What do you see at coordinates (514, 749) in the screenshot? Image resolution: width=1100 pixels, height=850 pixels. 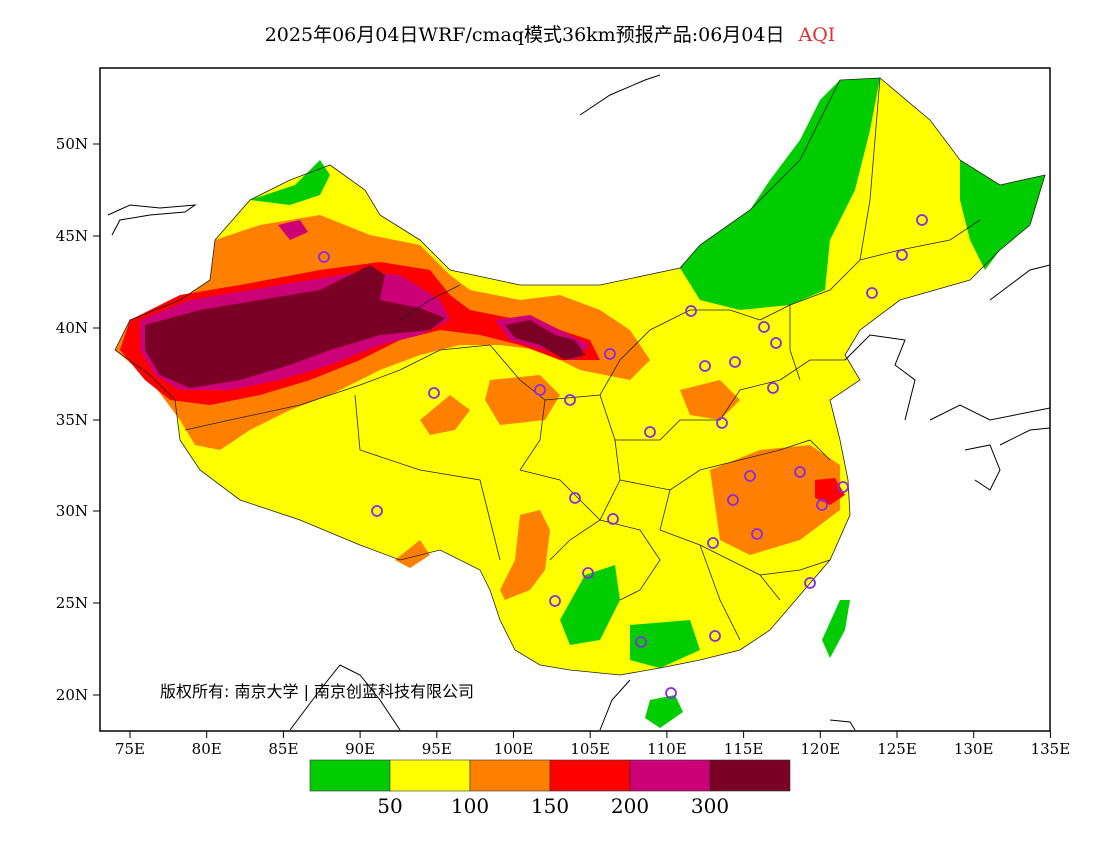 I see `lon-tick-label: 100E` at bounding box center [514, 749].